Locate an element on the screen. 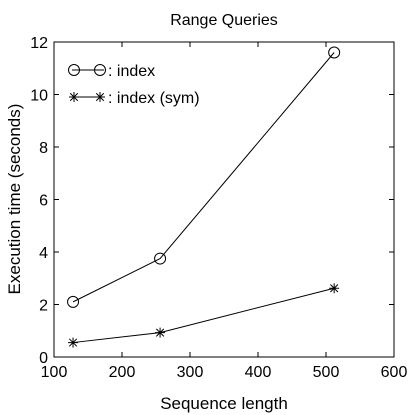 This screenshot has width=415, height=415. legend-star-left is located at coordinates (74, 97).